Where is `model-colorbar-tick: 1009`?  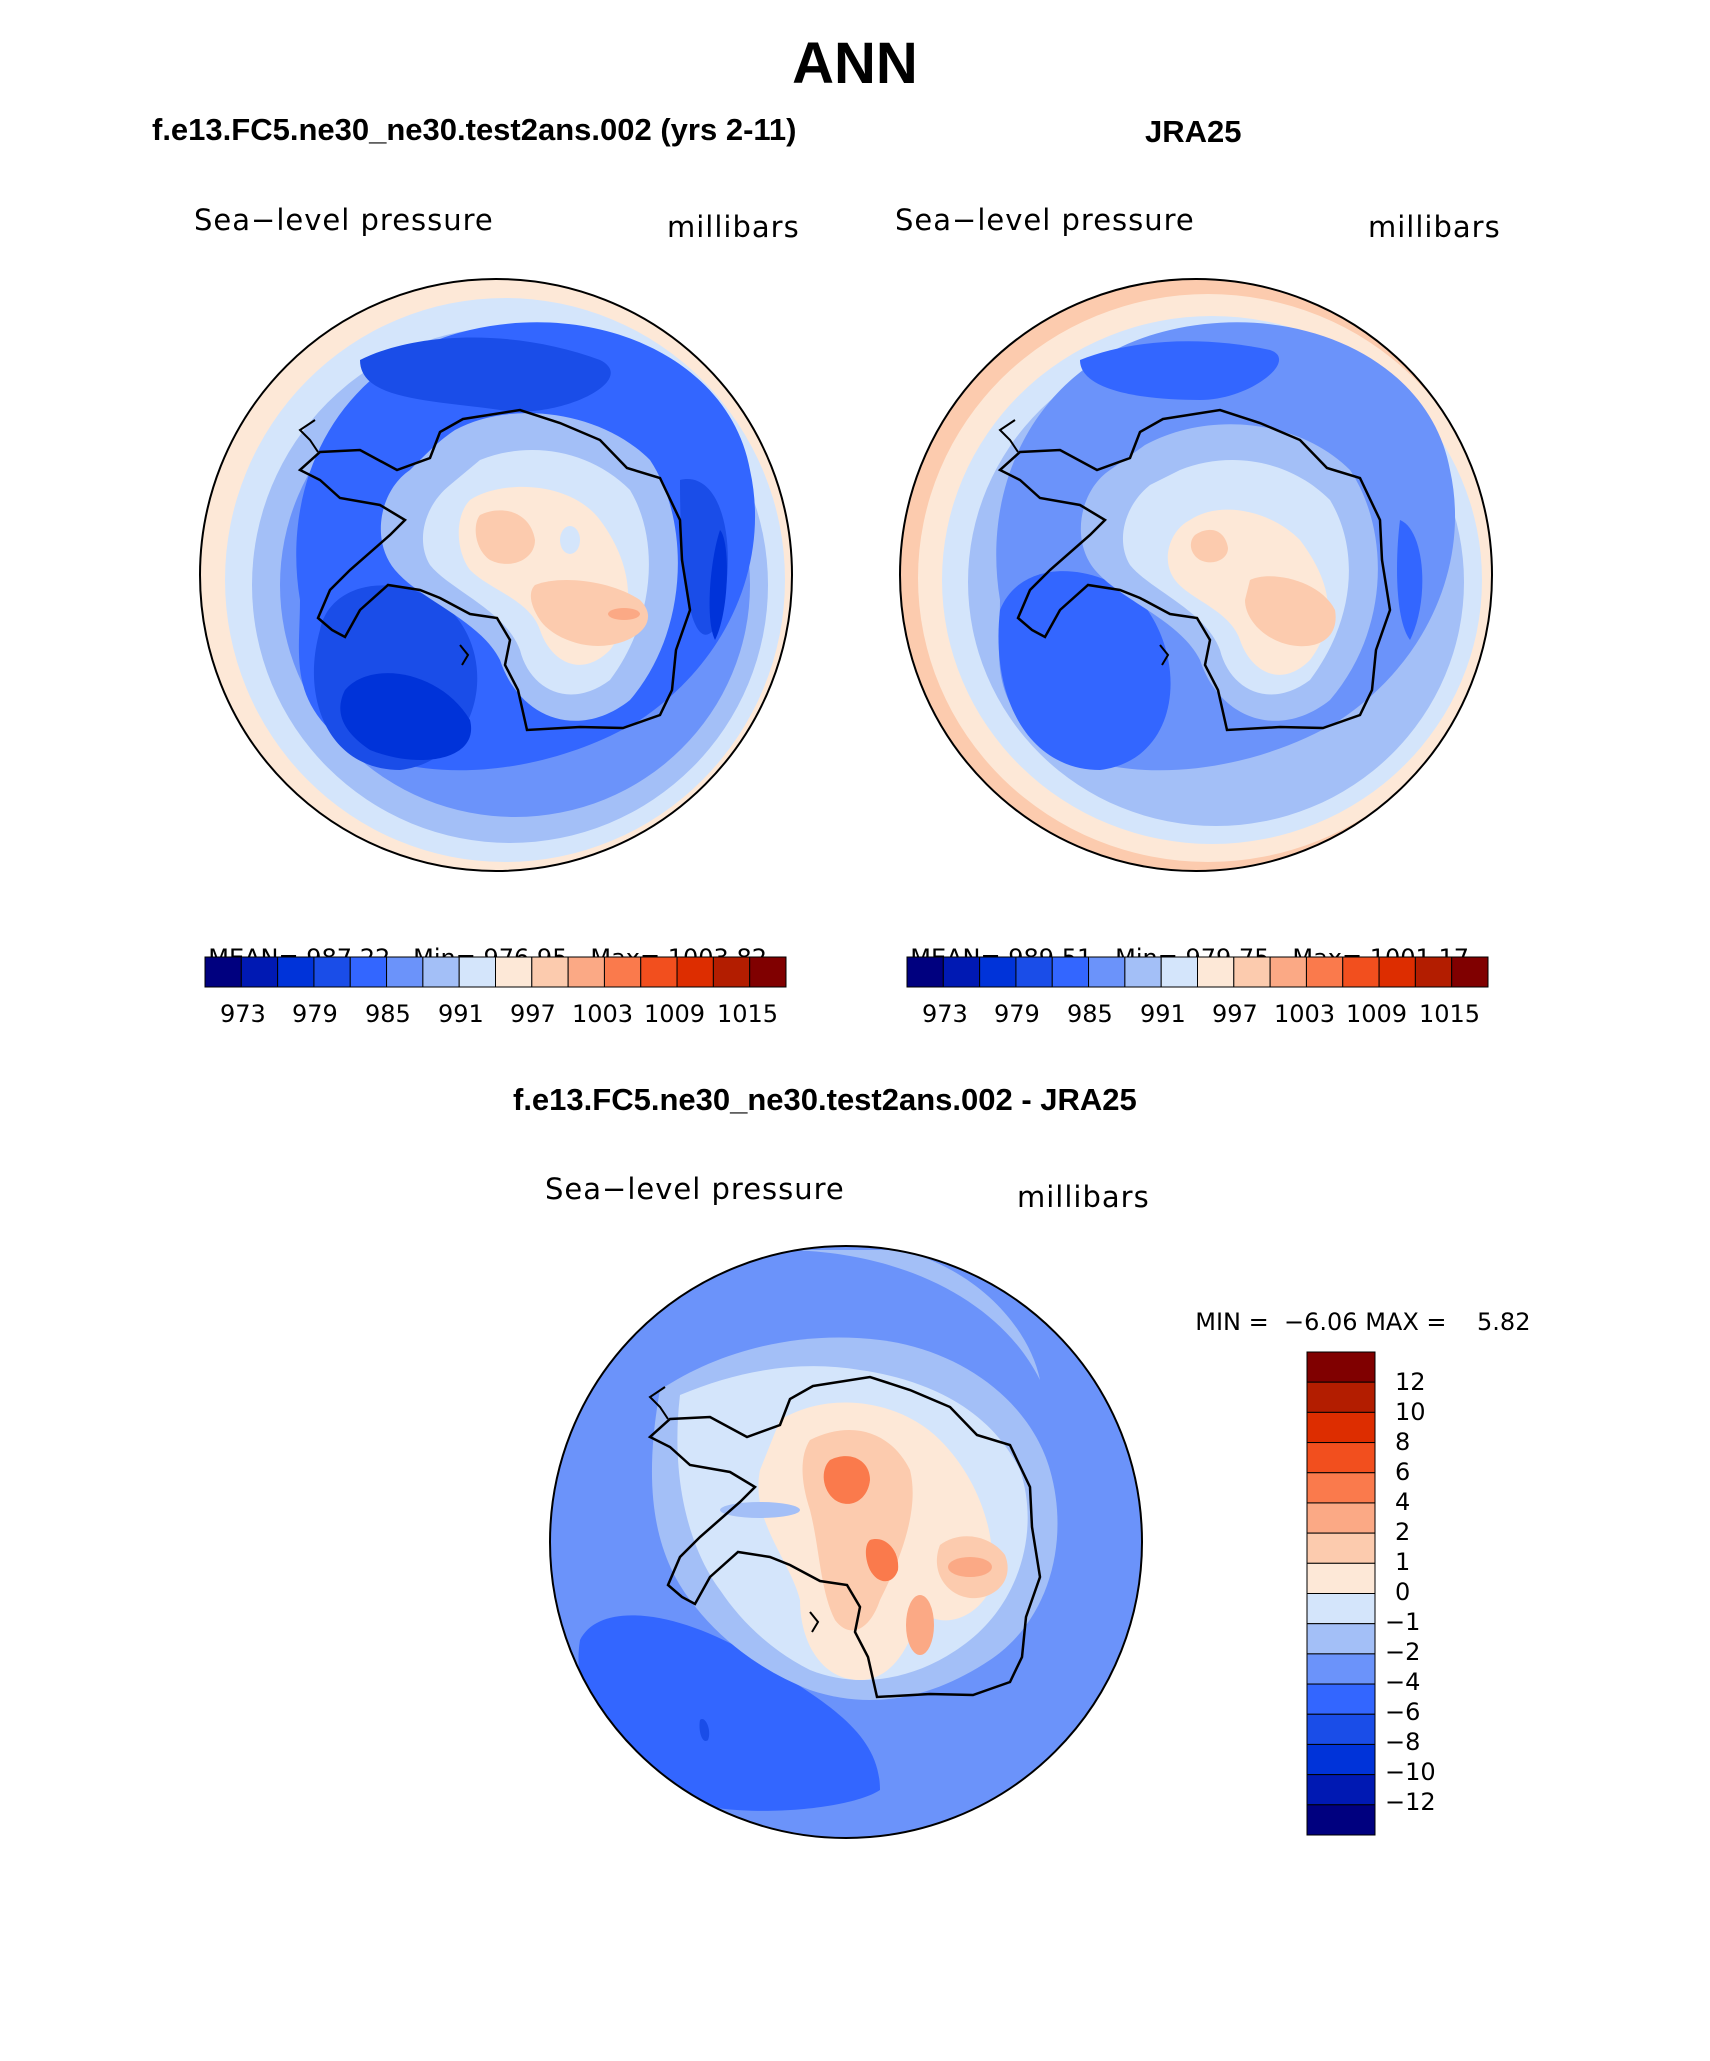
model-colorbar-tick: 1009 is located at coordinates (675, 1014).